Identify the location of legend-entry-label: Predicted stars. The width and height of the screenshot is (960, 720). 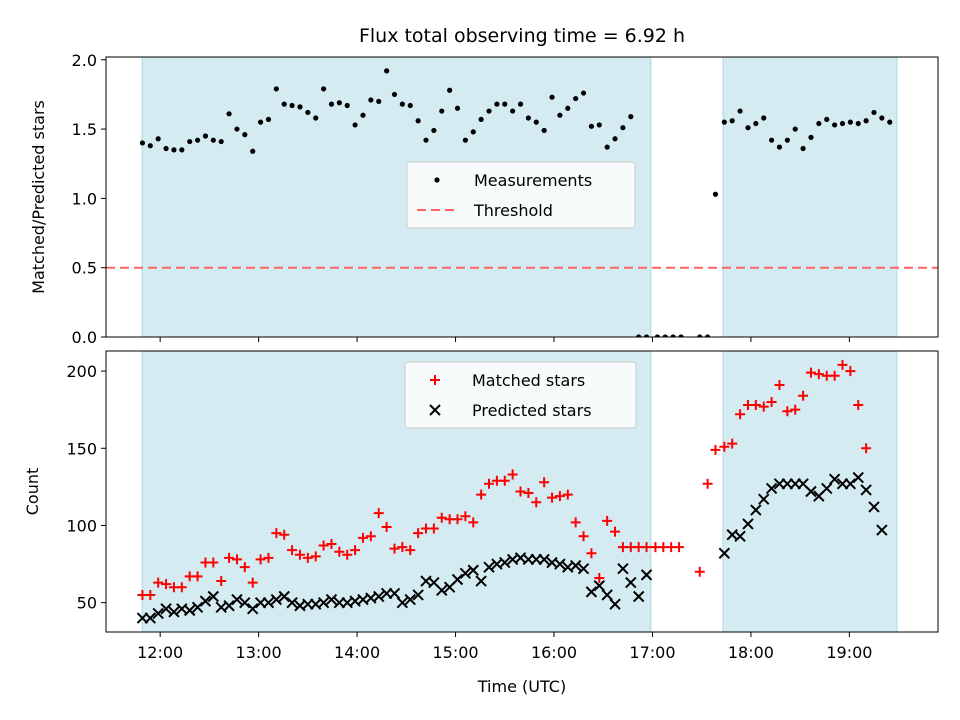
(532, 410).